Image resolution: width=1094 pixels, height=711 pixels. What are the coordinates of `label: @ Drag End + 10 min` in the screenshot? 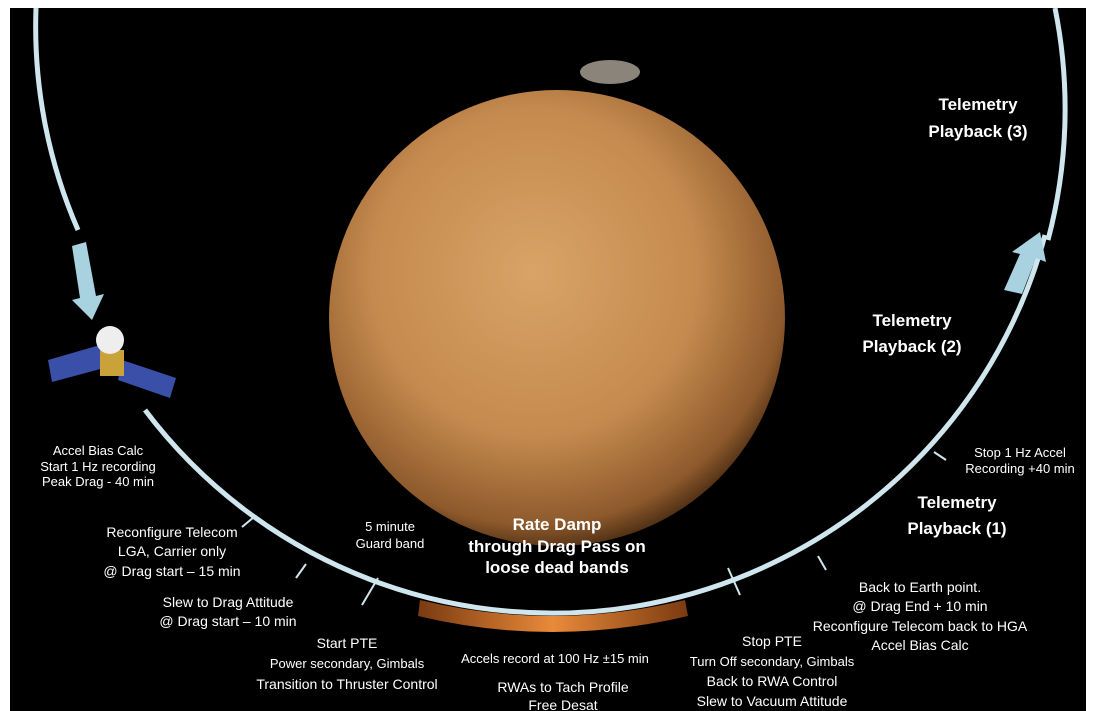 It's located at (919, 606).